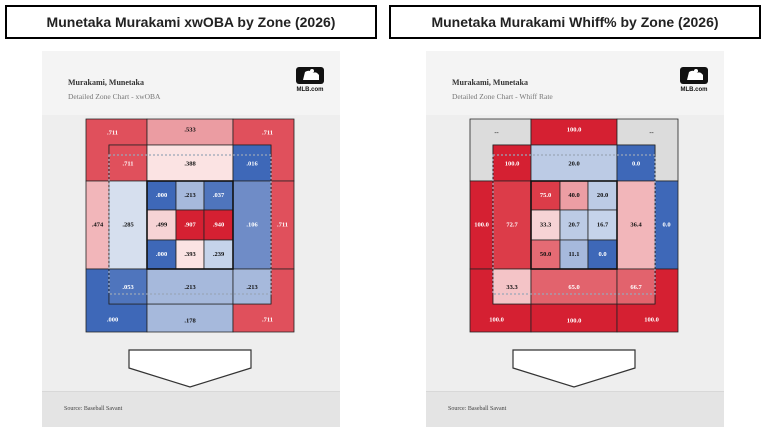 Image resolution: width=765 pixels, height=433 pixels. What do you see at coordinates (162, 224) in the screenshot?
I see `heart-cell-4-label: .499` at bounding box center [162, 224].